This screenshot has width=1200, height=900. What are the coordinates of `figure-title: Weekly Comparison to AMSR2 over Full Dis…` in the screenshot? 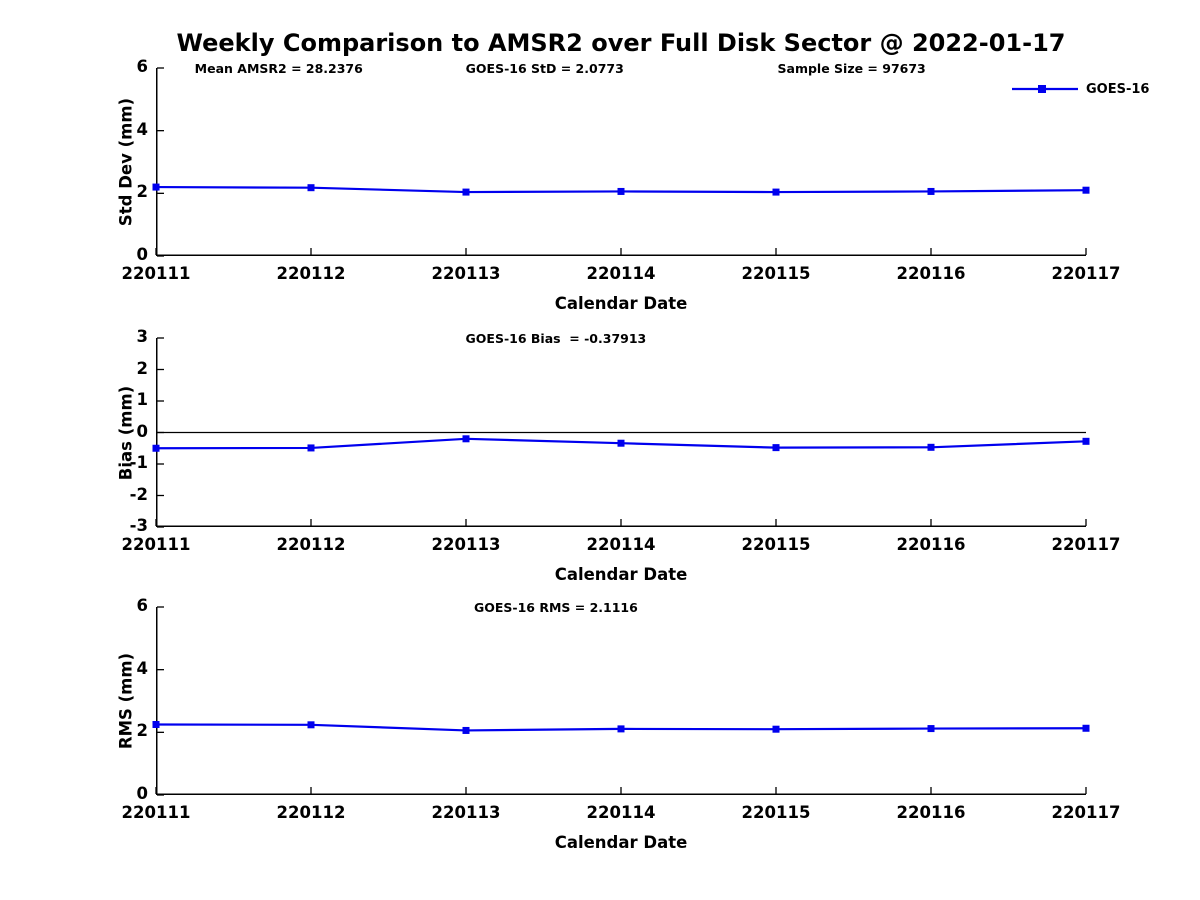 It's located at (621, 43).